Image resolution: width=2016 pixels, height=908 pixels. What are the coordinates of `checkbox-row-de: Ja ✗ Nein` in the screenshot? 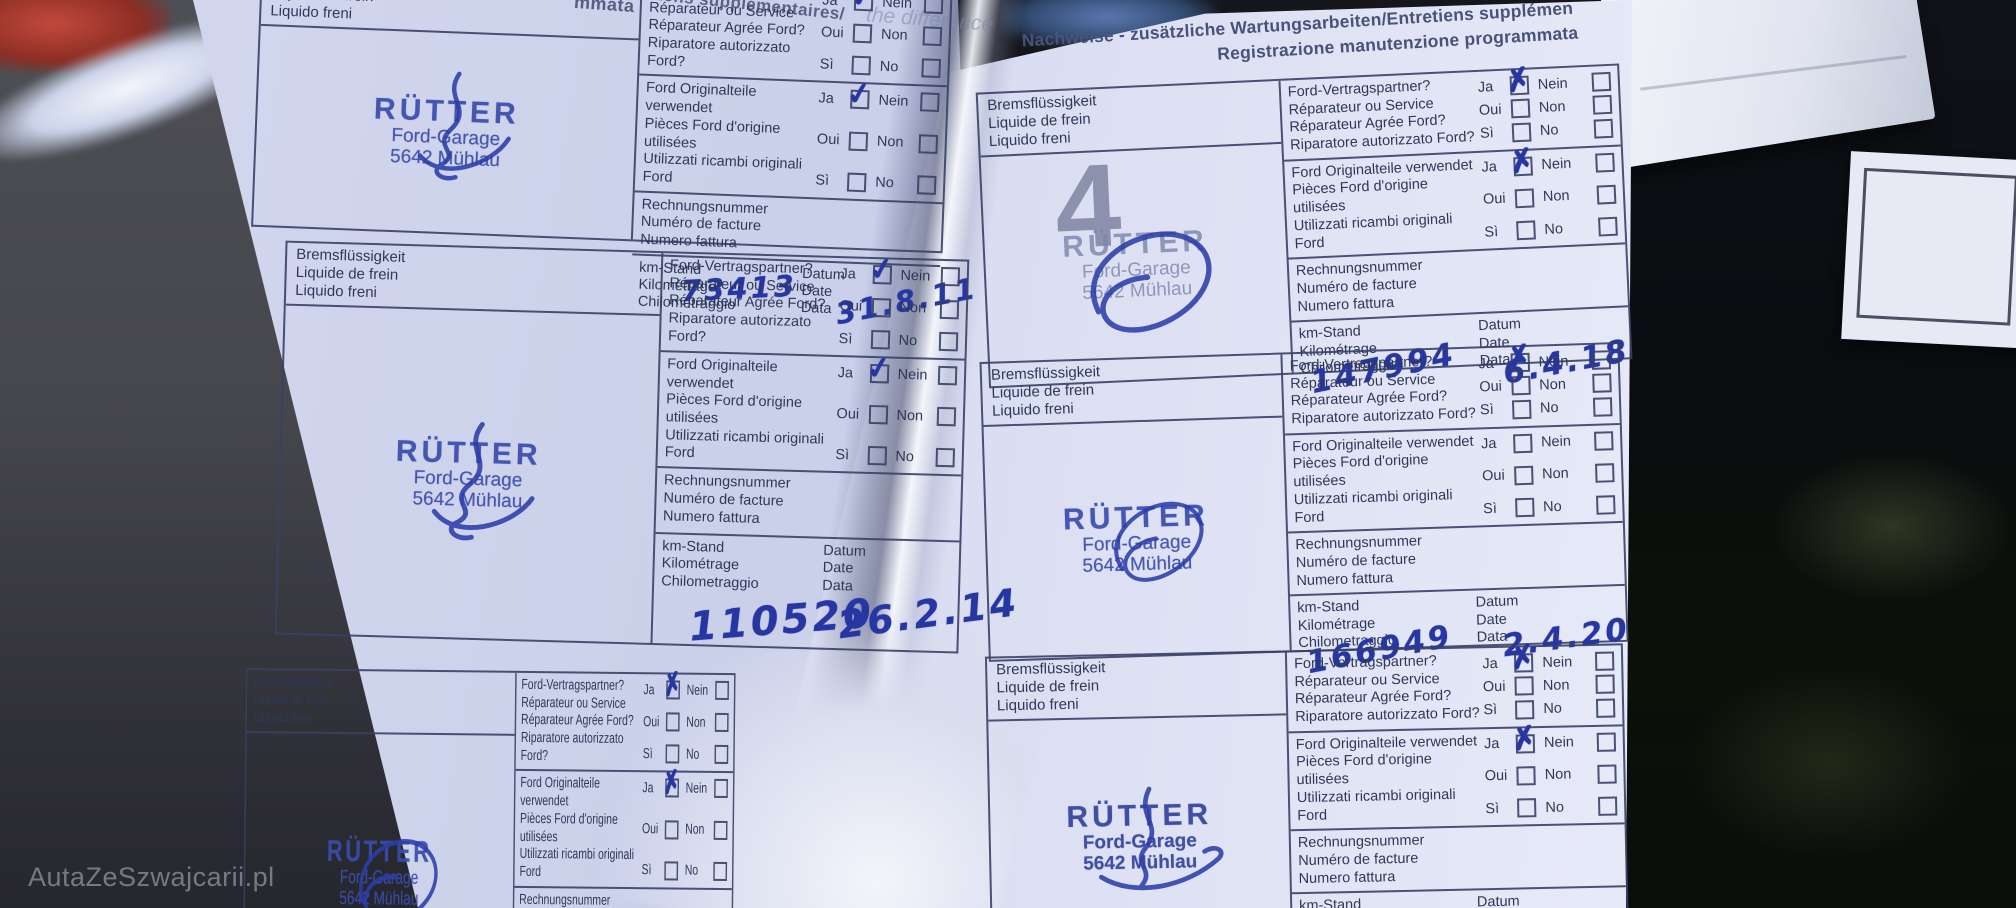 It's located at (686, 685).